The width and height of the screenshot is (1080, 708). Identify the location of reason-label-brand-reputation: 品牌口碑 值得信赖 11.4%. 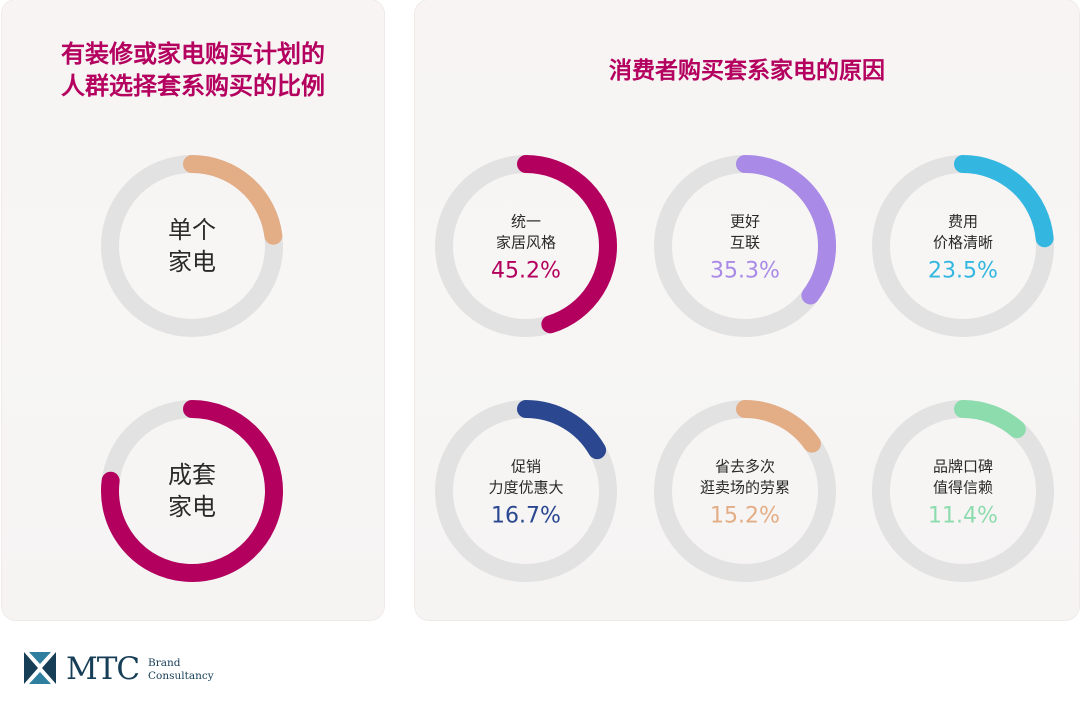
(963, 494).